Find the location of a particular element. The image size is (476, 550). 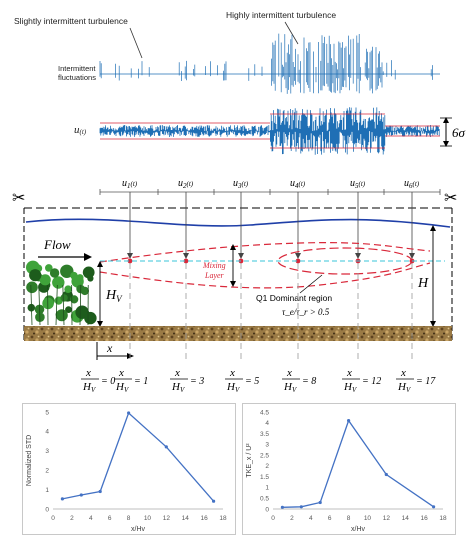

tke-chart-x-tick-label: 10 is located at coordinates (368, 518).